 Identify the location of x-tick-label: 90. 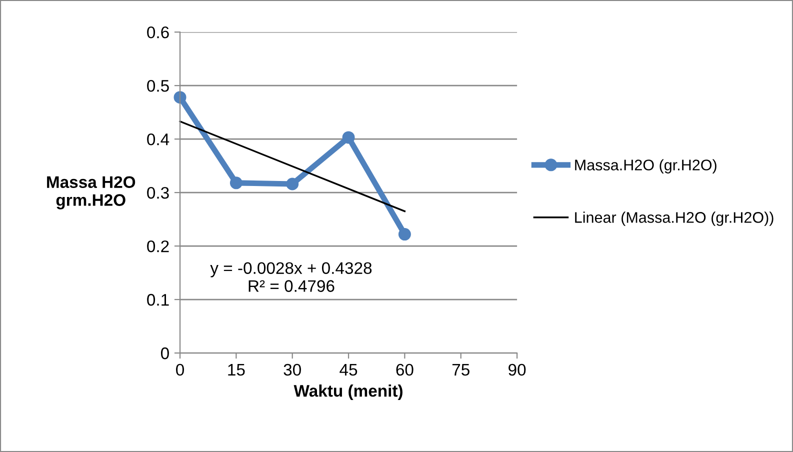
(517, 370).